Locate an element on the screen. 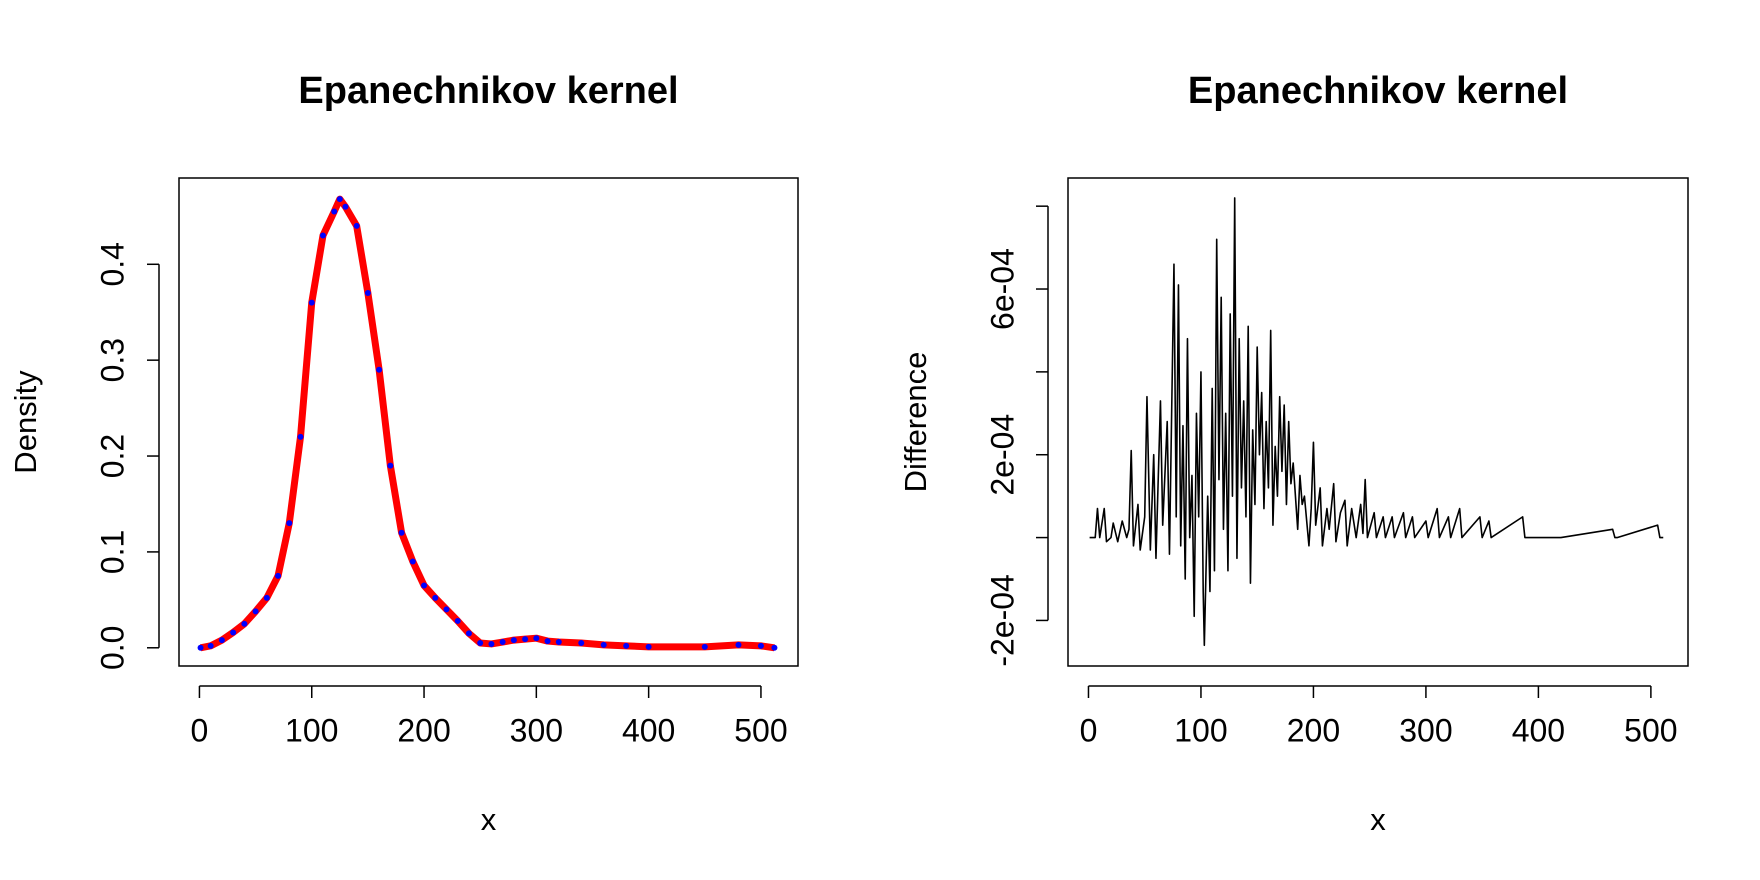 This screenshot has width=1760, height=880. y-tick-label: 2e-04 is located at coordinates (1002, 455).